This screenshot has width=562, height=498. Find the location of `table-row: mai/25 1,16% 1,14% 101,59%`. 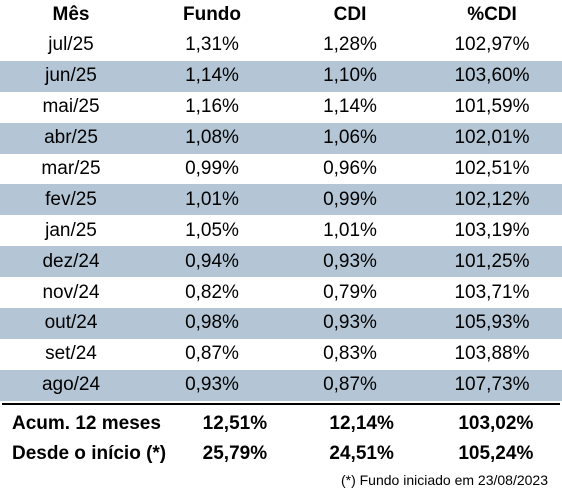

table-row: mai/25 1,16% 1,14% 101,59% is located at coordinates (281, 107).